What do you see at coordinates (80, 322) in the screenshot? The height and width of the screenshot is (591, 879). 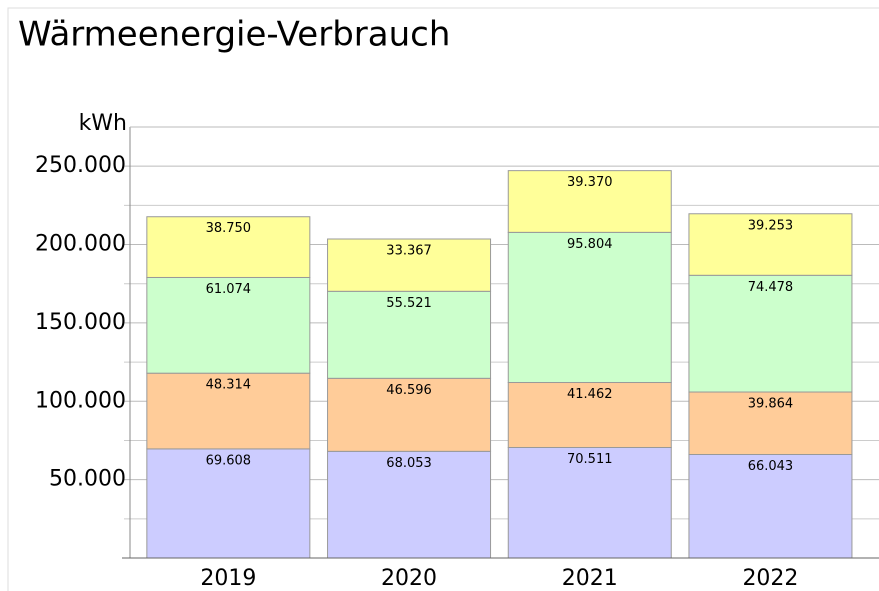 I see `y-tick-label: 150.000` at bounding box center [80, 322].